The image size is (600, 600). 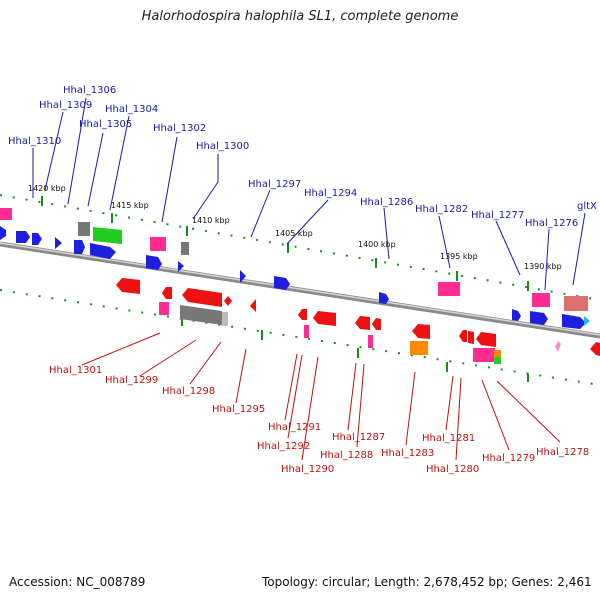 I want to click on kbp-label: 1395 kbp, so click(x=459, y=256).